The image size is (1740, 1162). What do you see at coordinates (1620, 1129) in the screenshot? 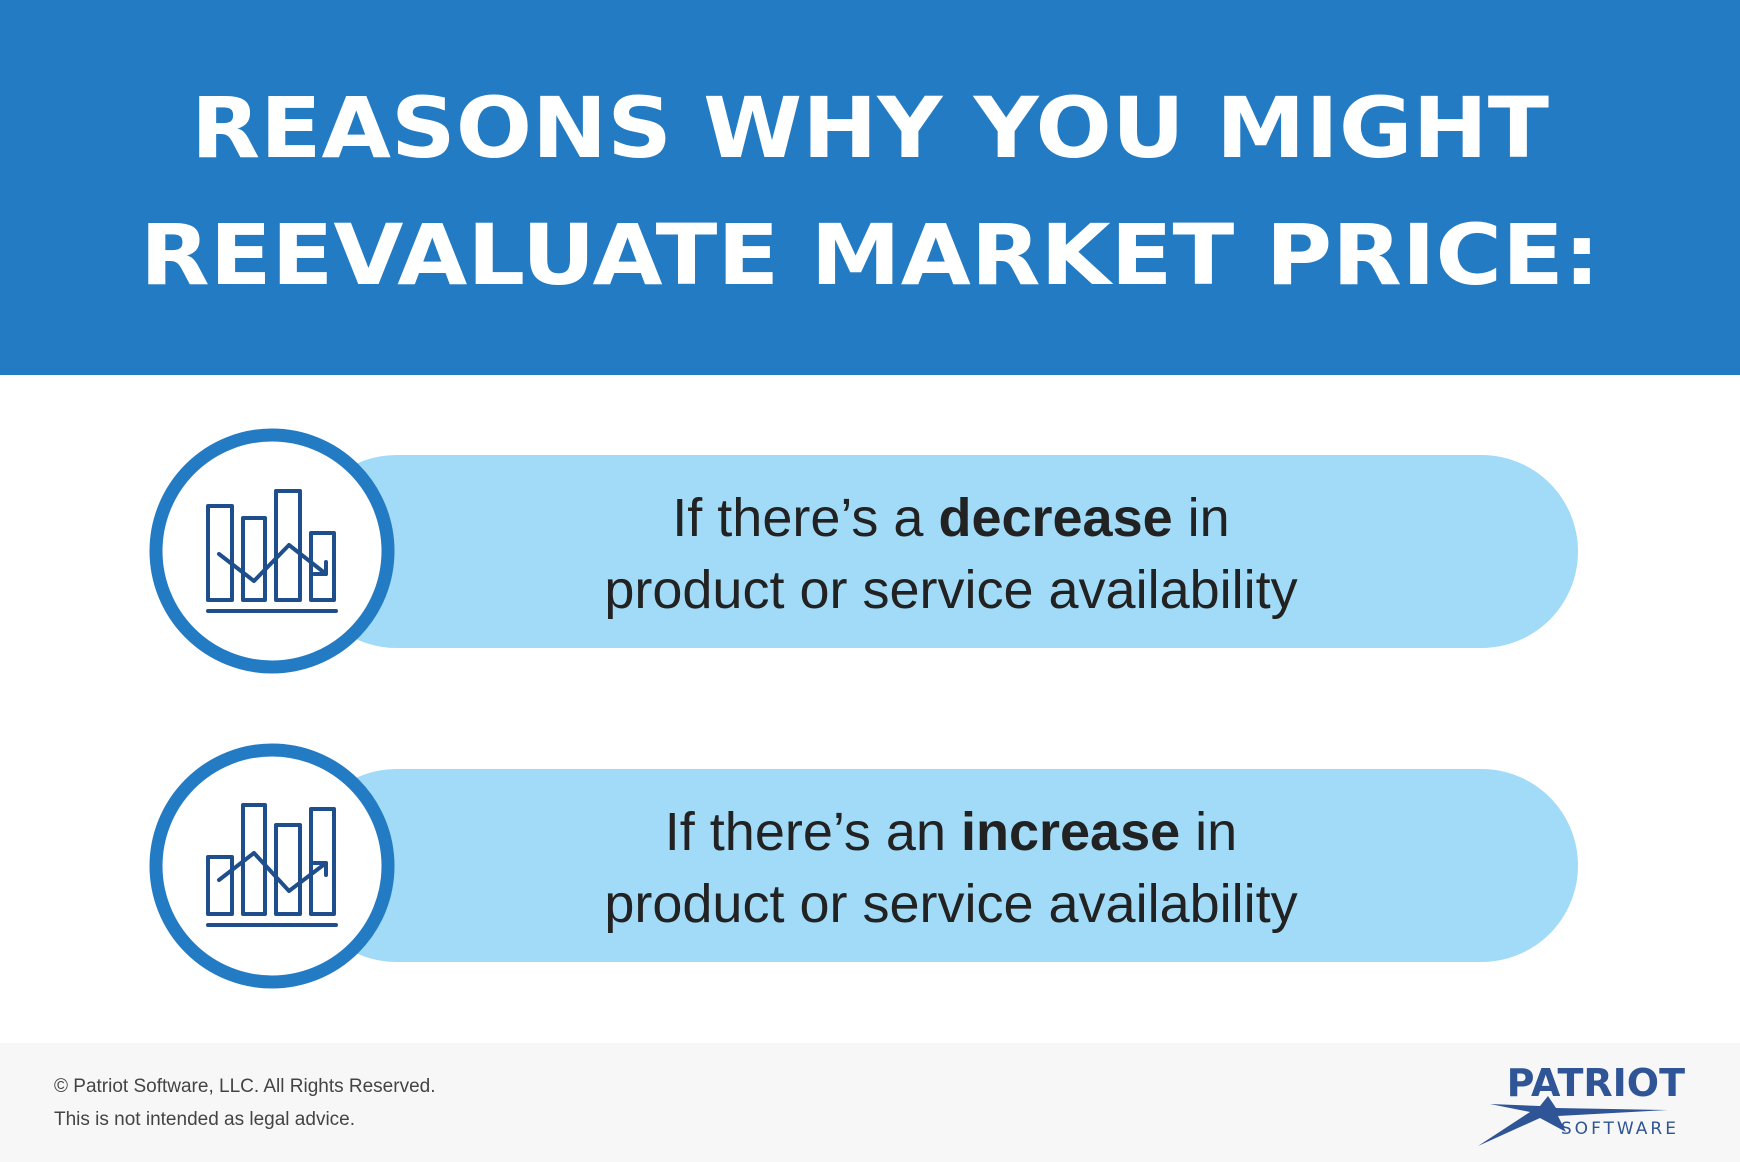
I see `logo-sub: SOFTWARE` at bounding box center [1620, 1129].